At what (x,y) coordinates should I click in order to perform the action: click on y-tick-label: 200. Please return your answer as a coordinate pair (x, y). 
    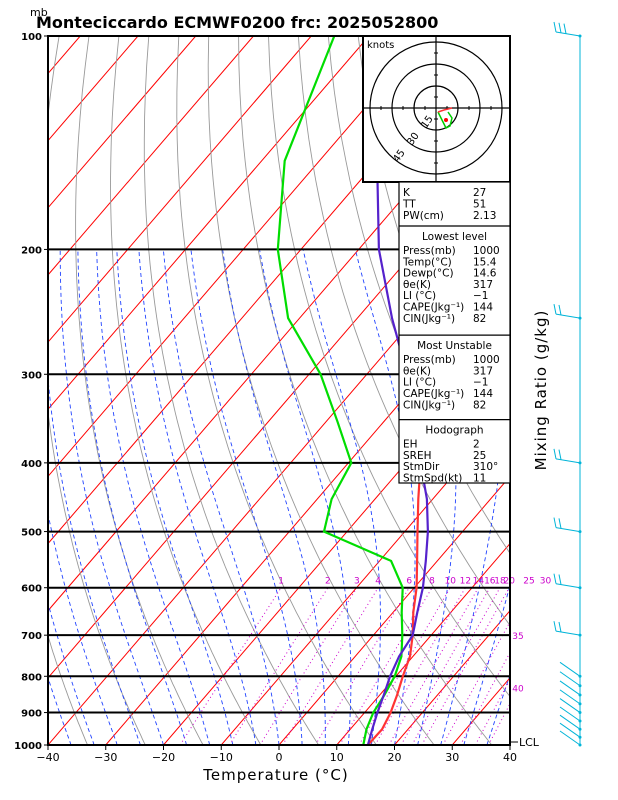
    Looking at the image, I should click on (31, 250).